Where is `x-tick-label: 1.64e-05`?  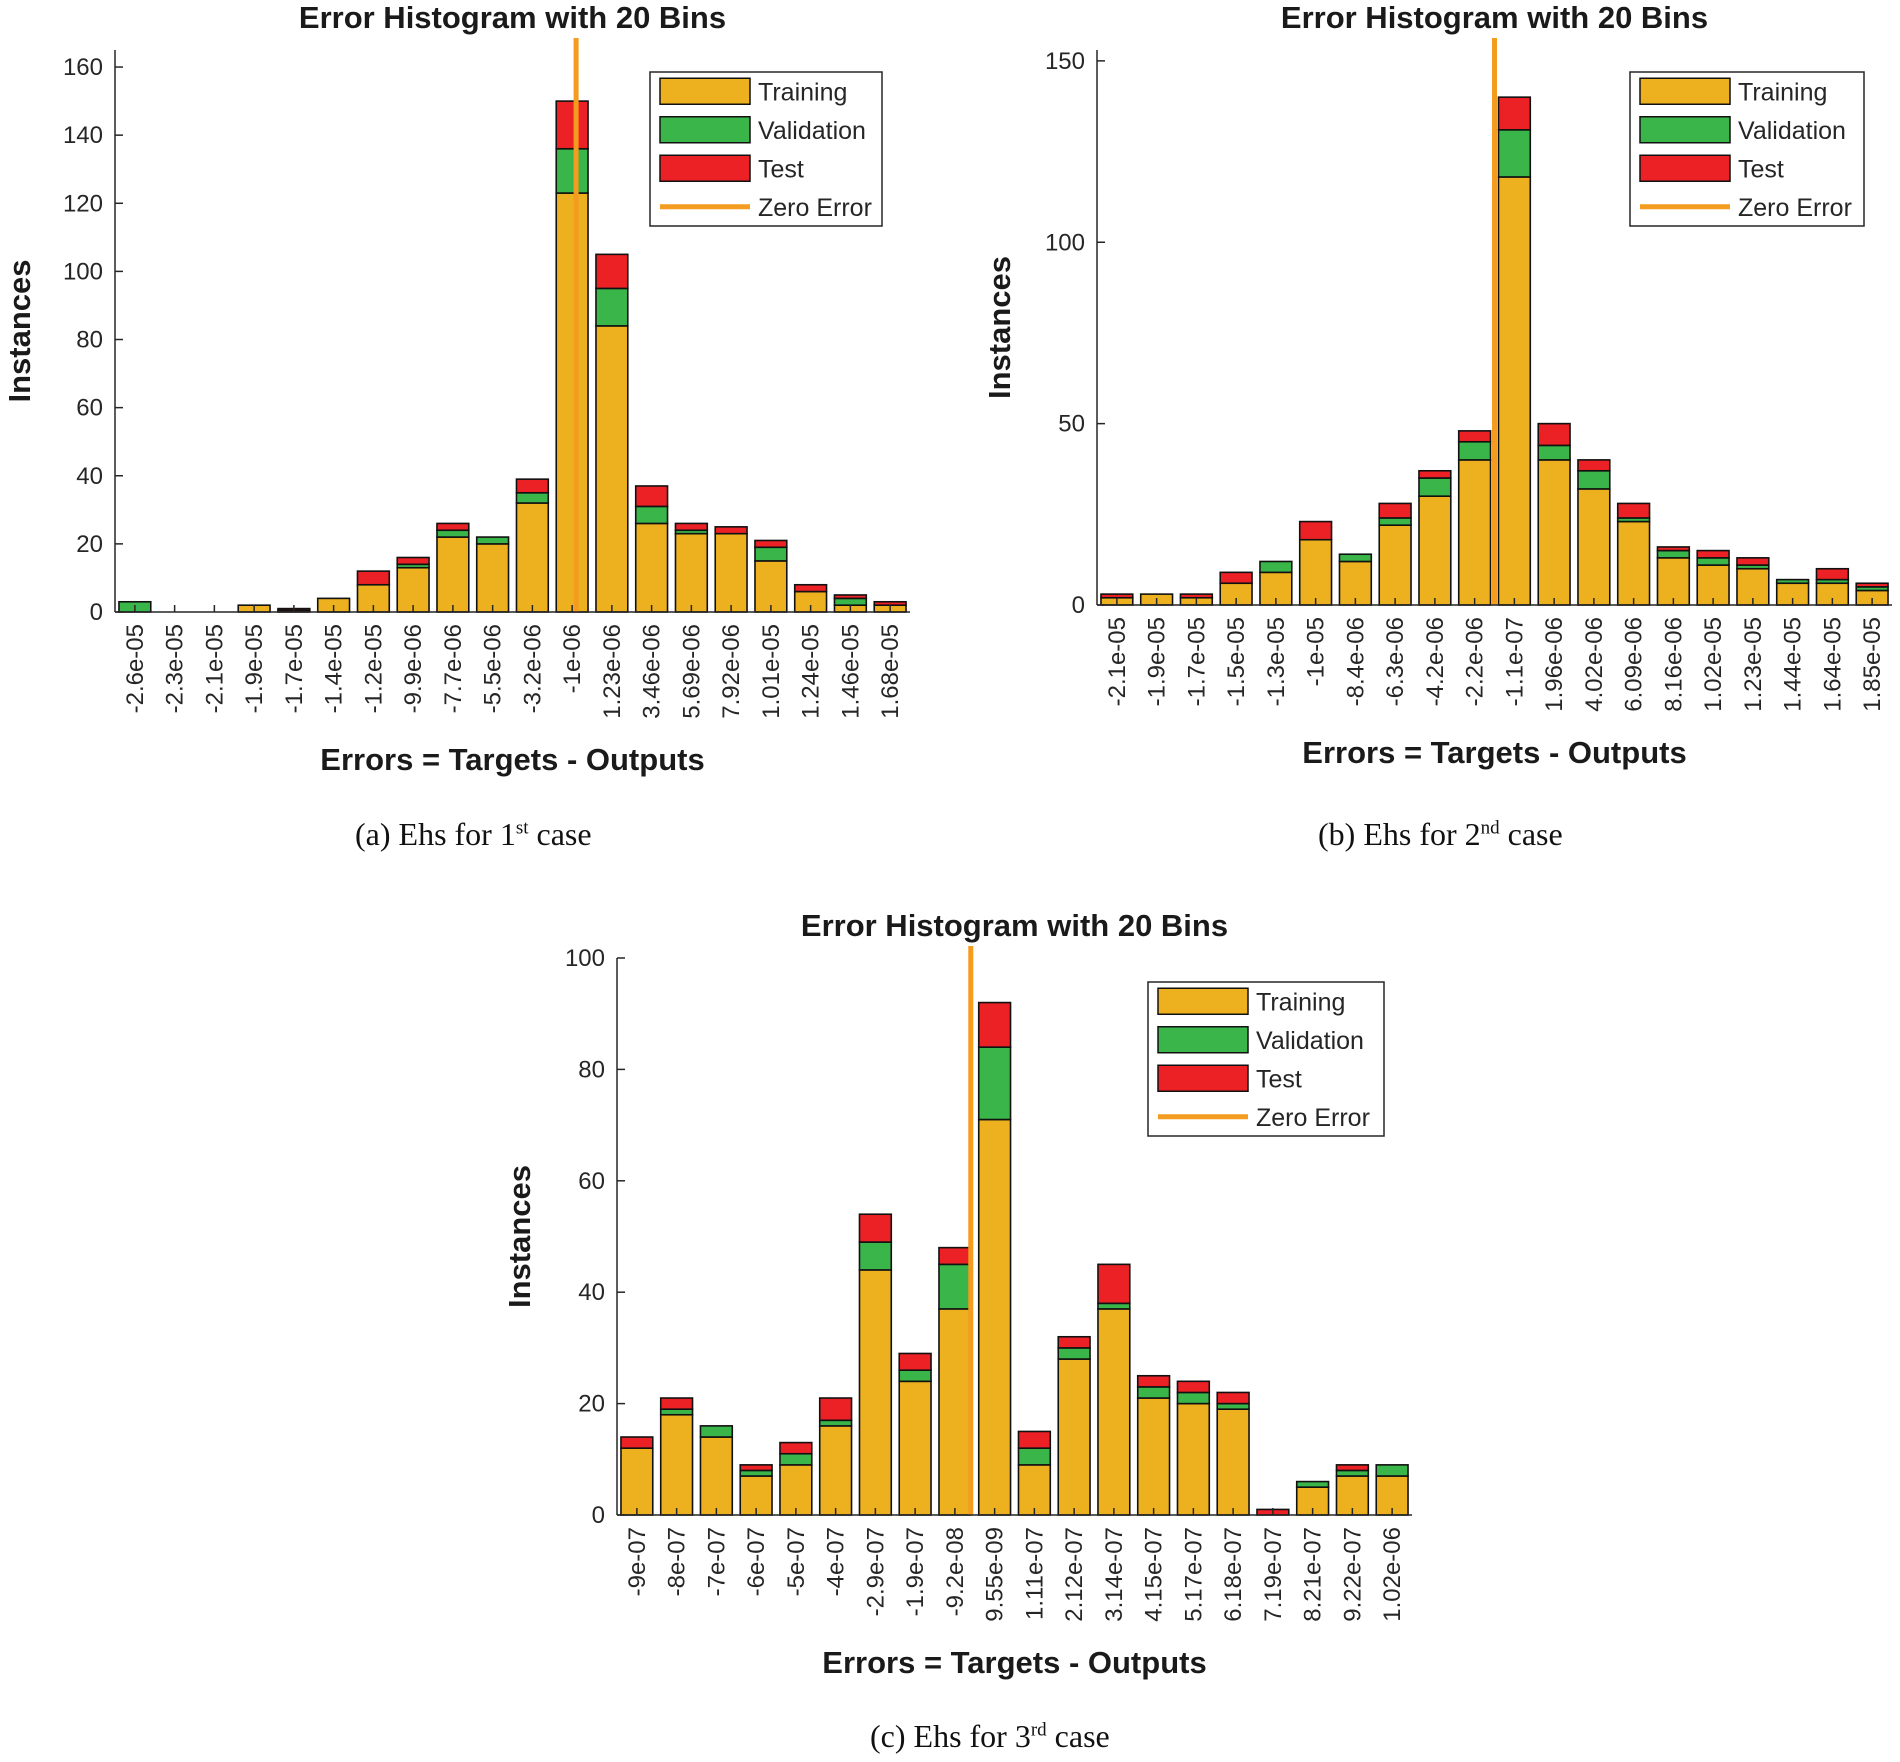 x-tick-label: 1.64e-05 is located at coordinates (1832, 664).